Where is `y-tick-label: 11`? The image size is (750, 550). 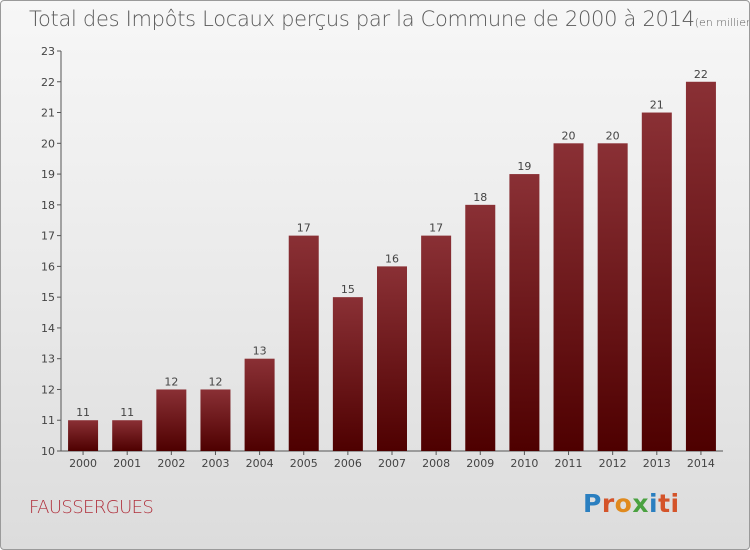 y-tick-label: 11 is located at coordinates (48, 420).